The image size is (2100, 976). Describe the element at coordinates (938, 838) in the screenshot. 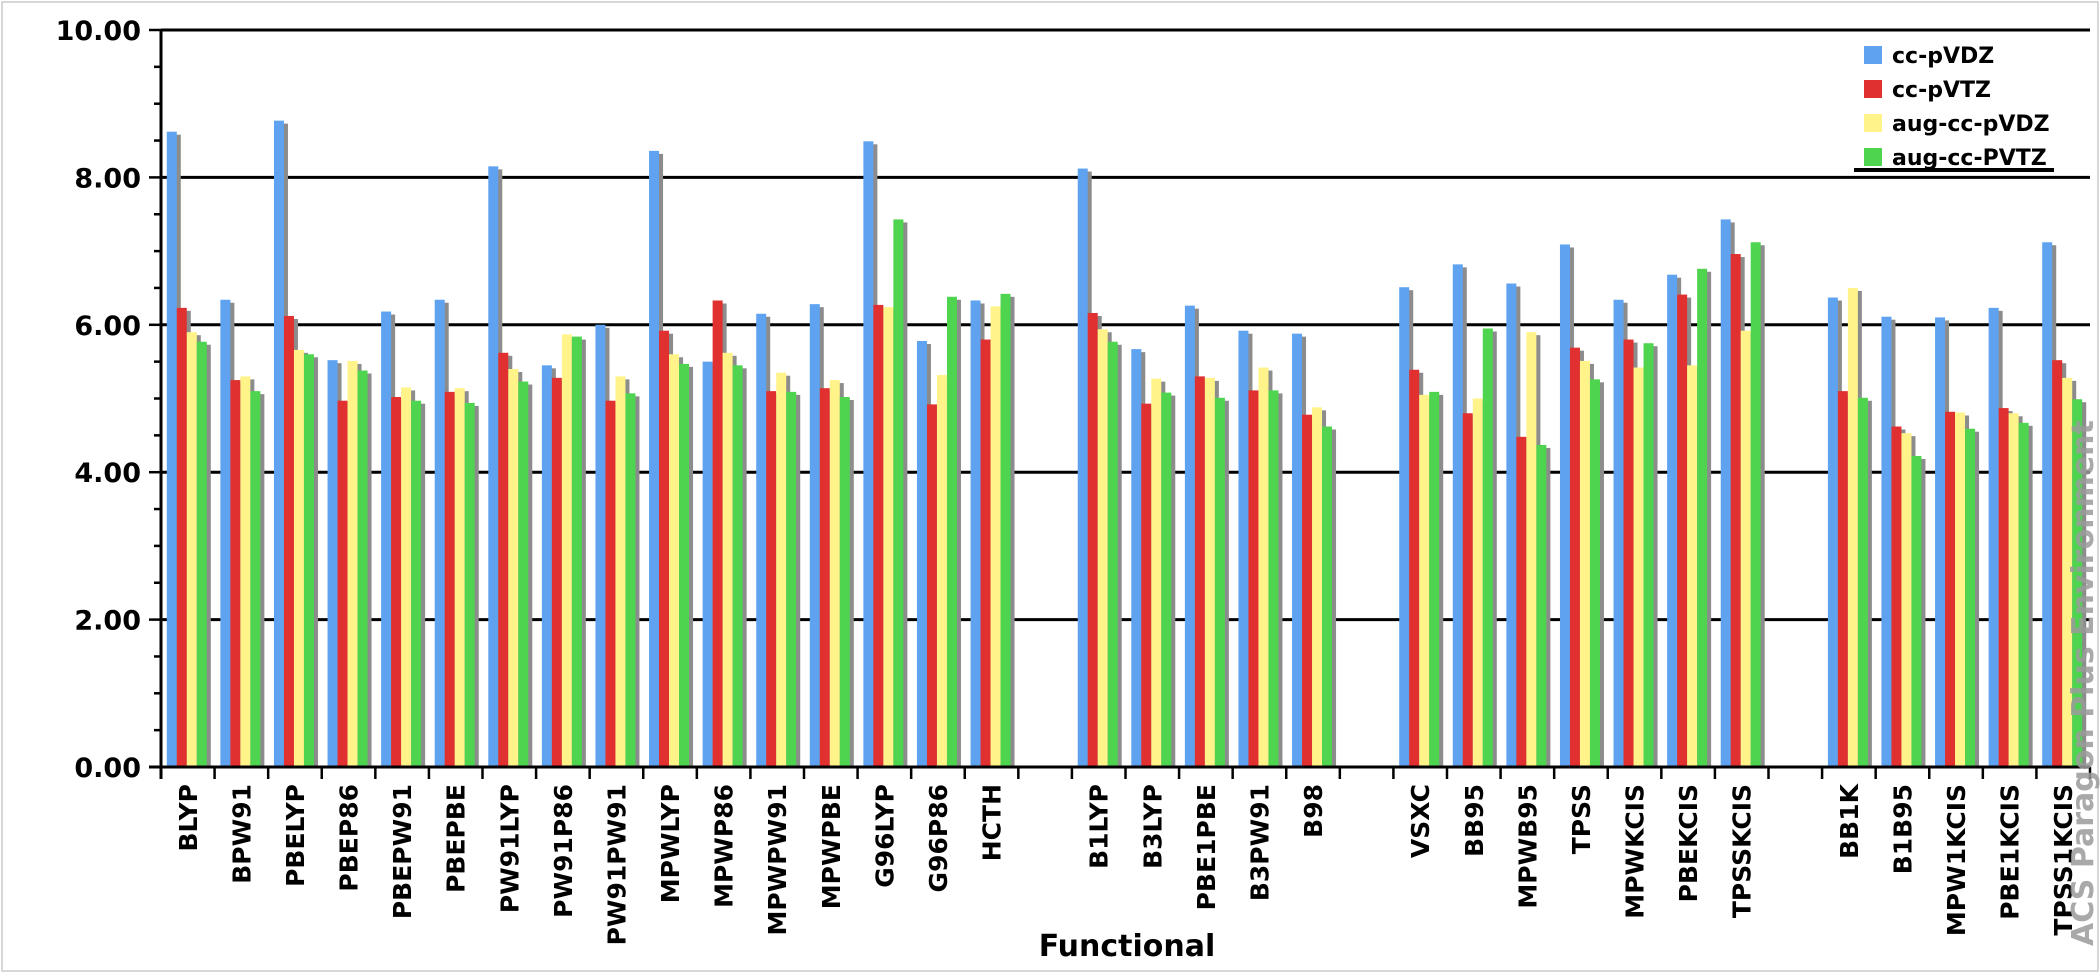

I see `category-label: G96P86` at that location.